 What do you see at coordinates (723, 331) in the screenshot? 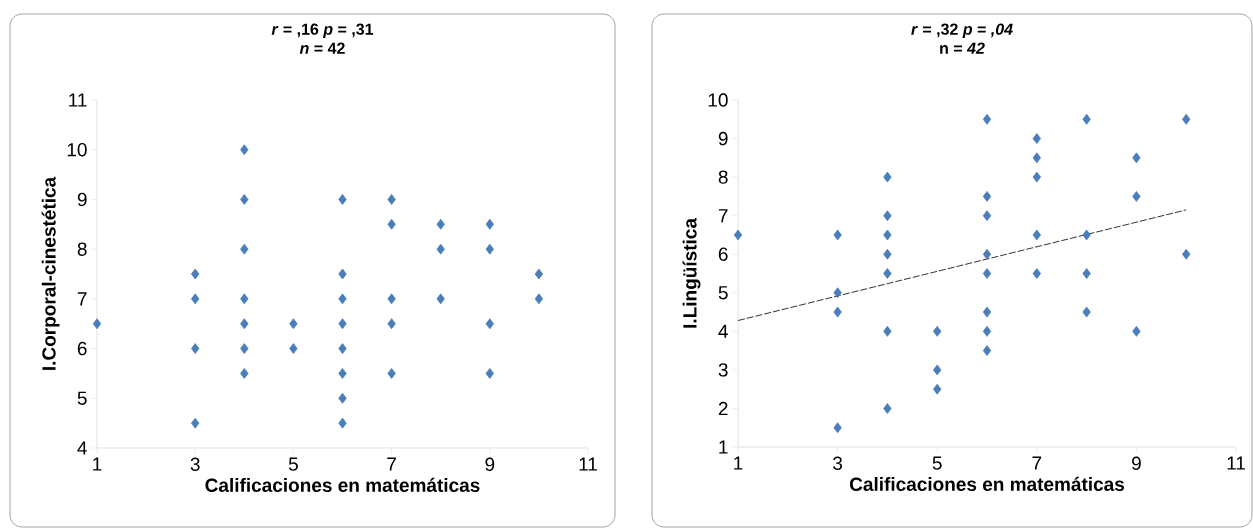
I see `y-tick-label: 4` at bounding box center [723, 331].